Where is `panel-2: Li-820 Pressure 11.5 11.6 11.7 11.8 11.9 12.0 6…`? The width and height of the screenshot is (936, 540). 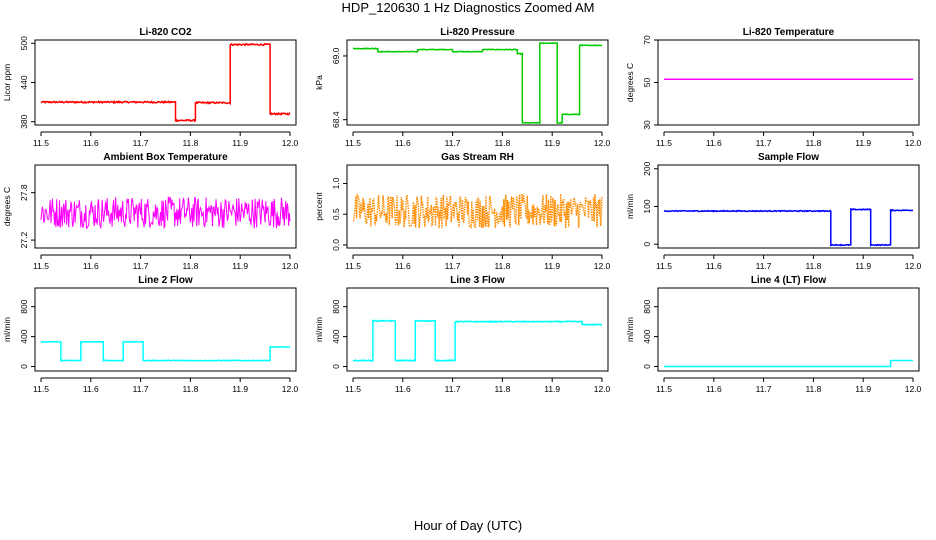
panel-2: Li-820 Pressure 11.5 11.6 11.7 11.8 11.9 12.0 6… is located at coordinates (462, 87).